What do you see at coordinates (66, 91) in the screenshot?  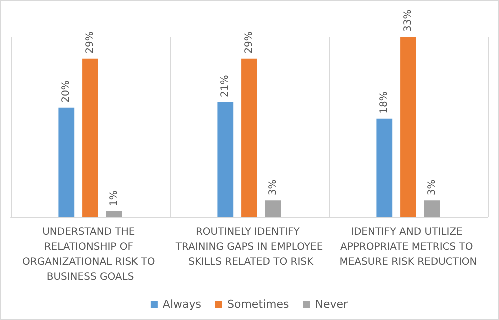 I see `data-label: 20%` at bounding box center [66, 91].